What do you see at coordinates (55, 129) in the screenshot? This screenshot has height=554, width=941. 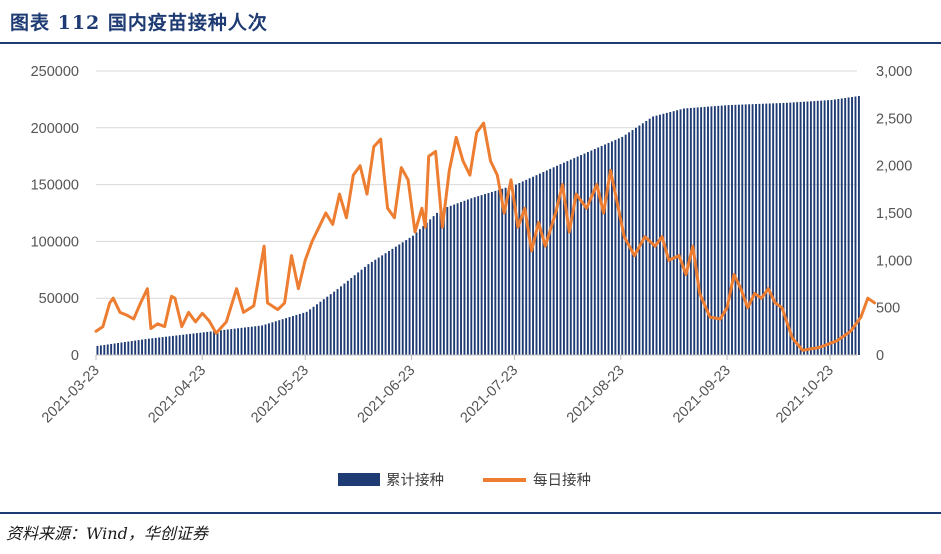 I see `y-left-tick-label: 200000` at bounding box center [55, 129].